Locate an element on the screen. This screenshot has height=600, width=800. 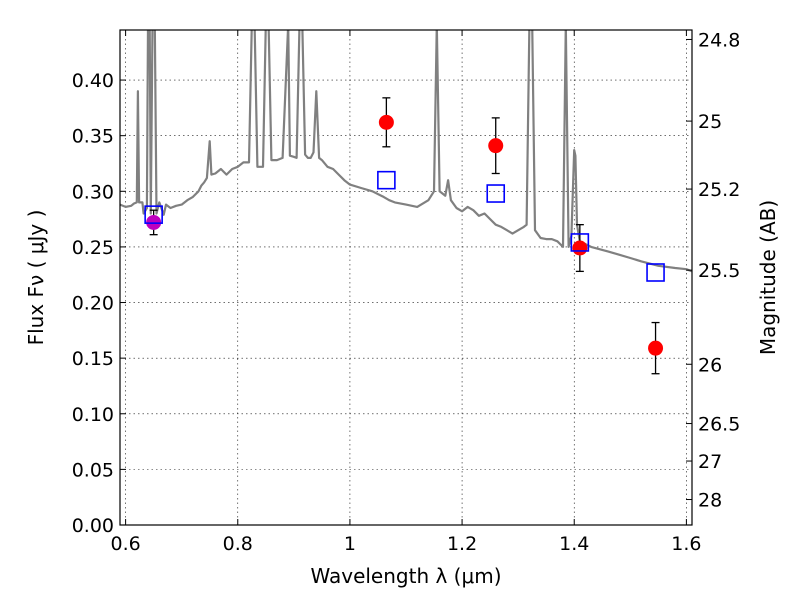
right-tick-label: 26.5 is located at coordinates (719, 425).